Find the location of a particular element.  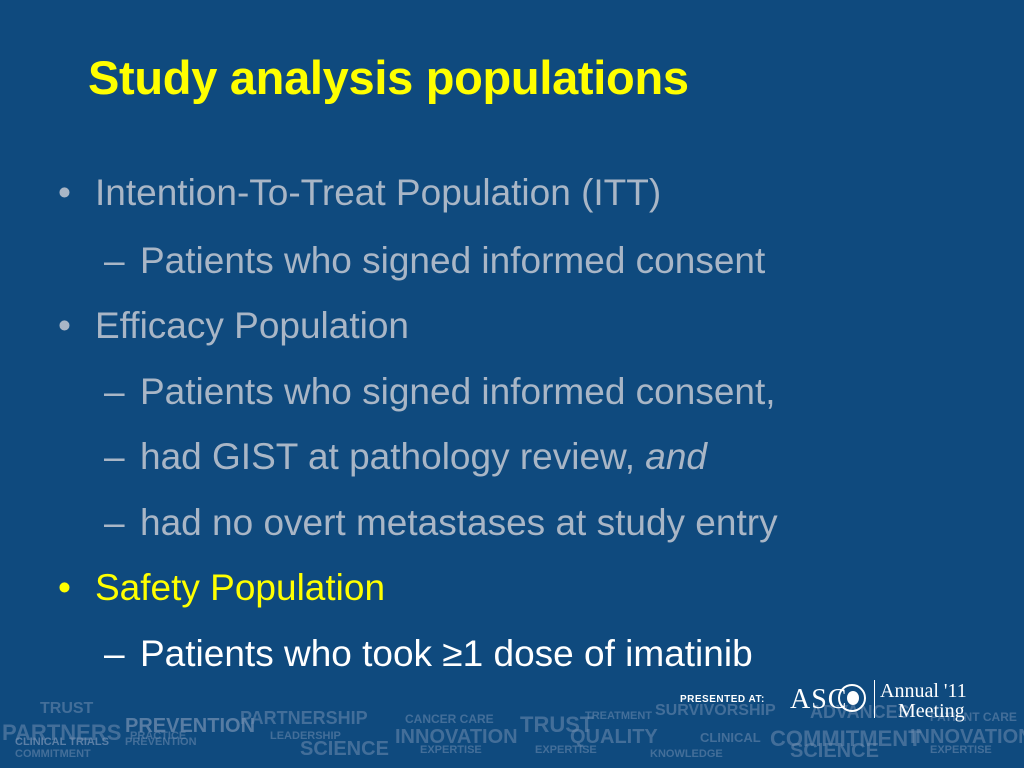

meeting-line-1: Annual '11 is located at coordinates (923, 691).